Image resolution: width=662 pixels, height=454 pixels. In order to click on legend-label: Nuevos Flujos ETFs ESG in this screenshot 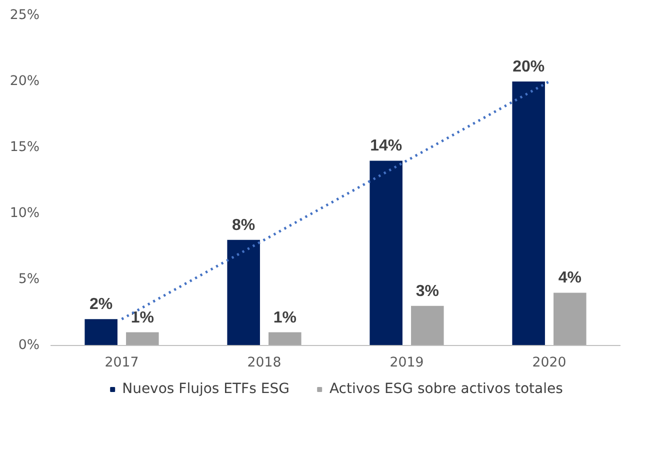, I will do `click(206, 389)`.